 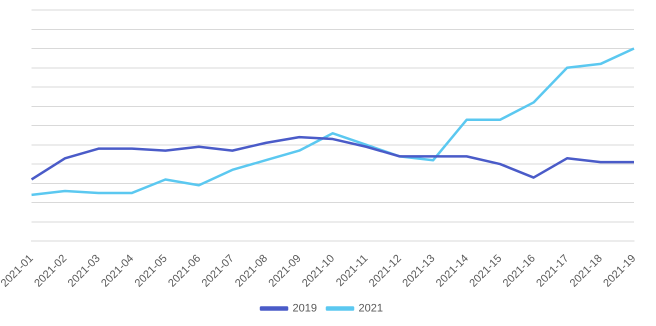 I want to click on legend-label: 2019, so click(x=305, y=308).